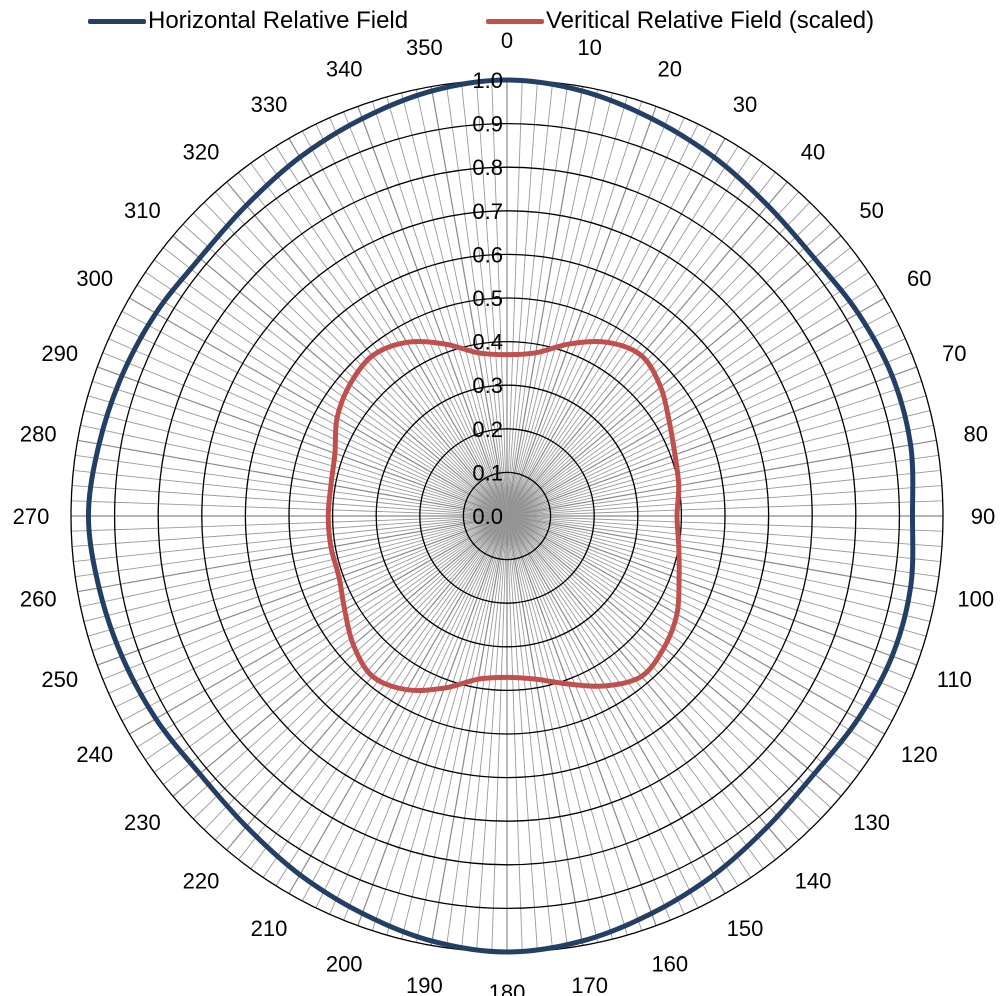 Image resolution: width=1003 pixels, height=996 pixels. I want to click on angle-tick-label-0: 0, so click(507, 40).